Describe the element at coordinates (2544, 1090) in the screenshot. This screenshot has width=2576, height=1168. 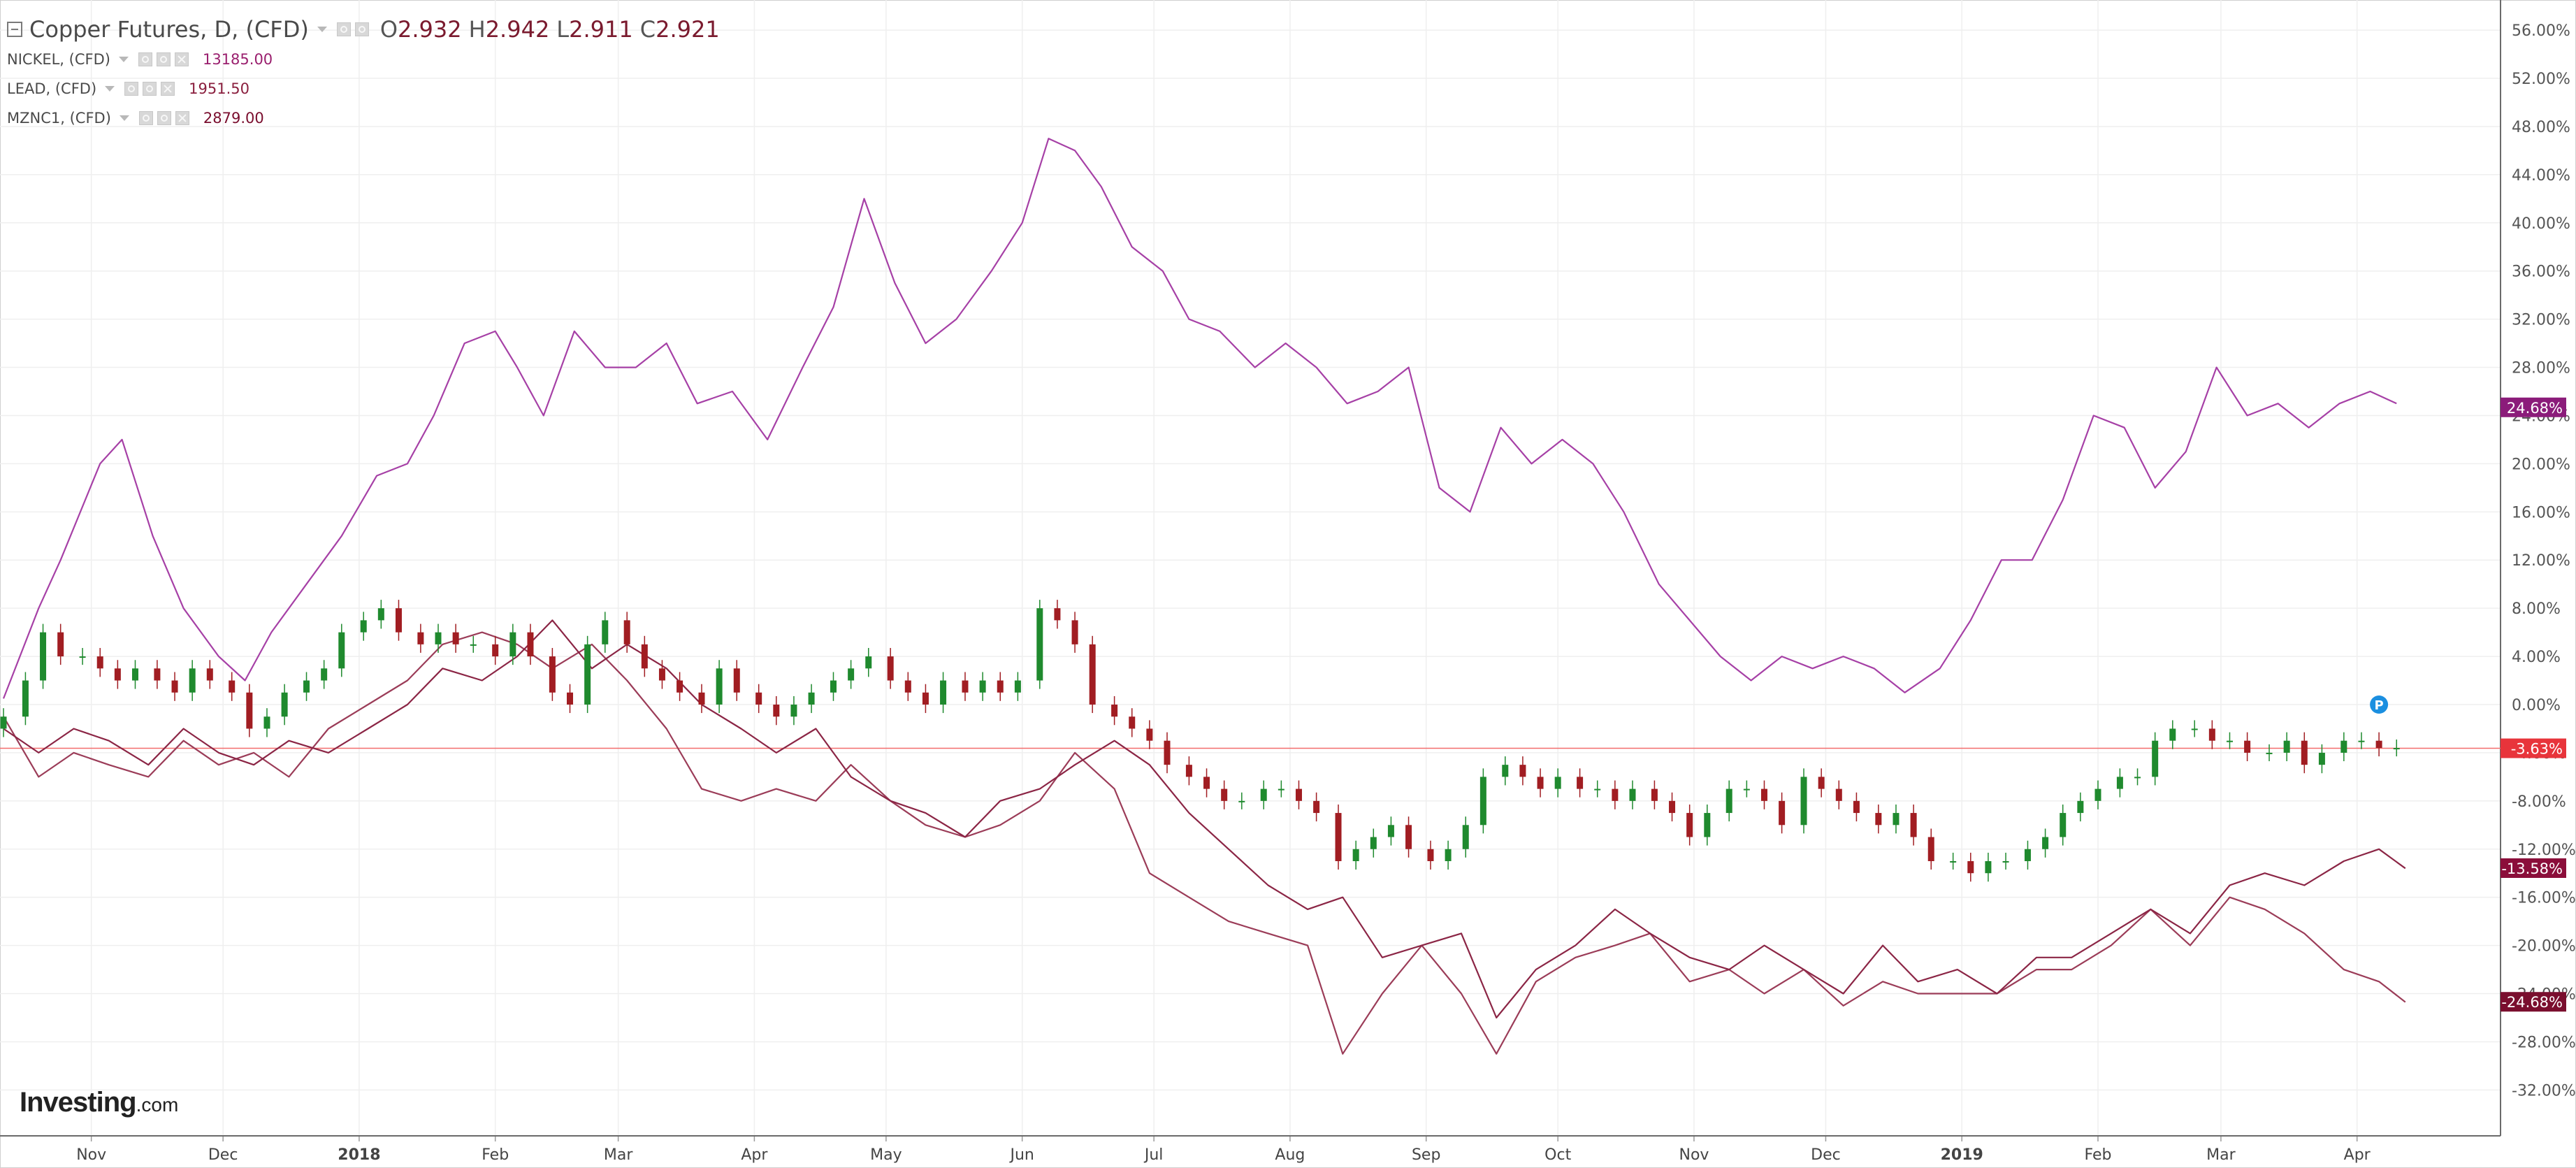
I see `y-tick-label: -32.00%` at that location.